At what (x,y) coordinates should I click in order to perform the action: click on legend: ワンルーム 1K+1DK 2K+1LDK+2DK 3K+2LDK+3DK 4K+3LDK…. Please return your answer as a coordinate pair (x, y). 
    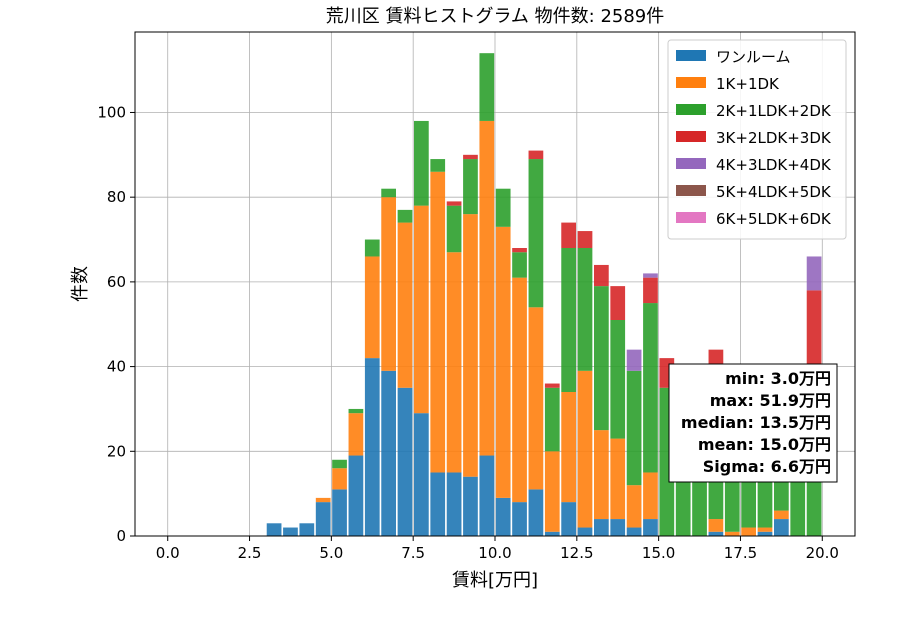
    Looking at the image, I should click on (757, 139).